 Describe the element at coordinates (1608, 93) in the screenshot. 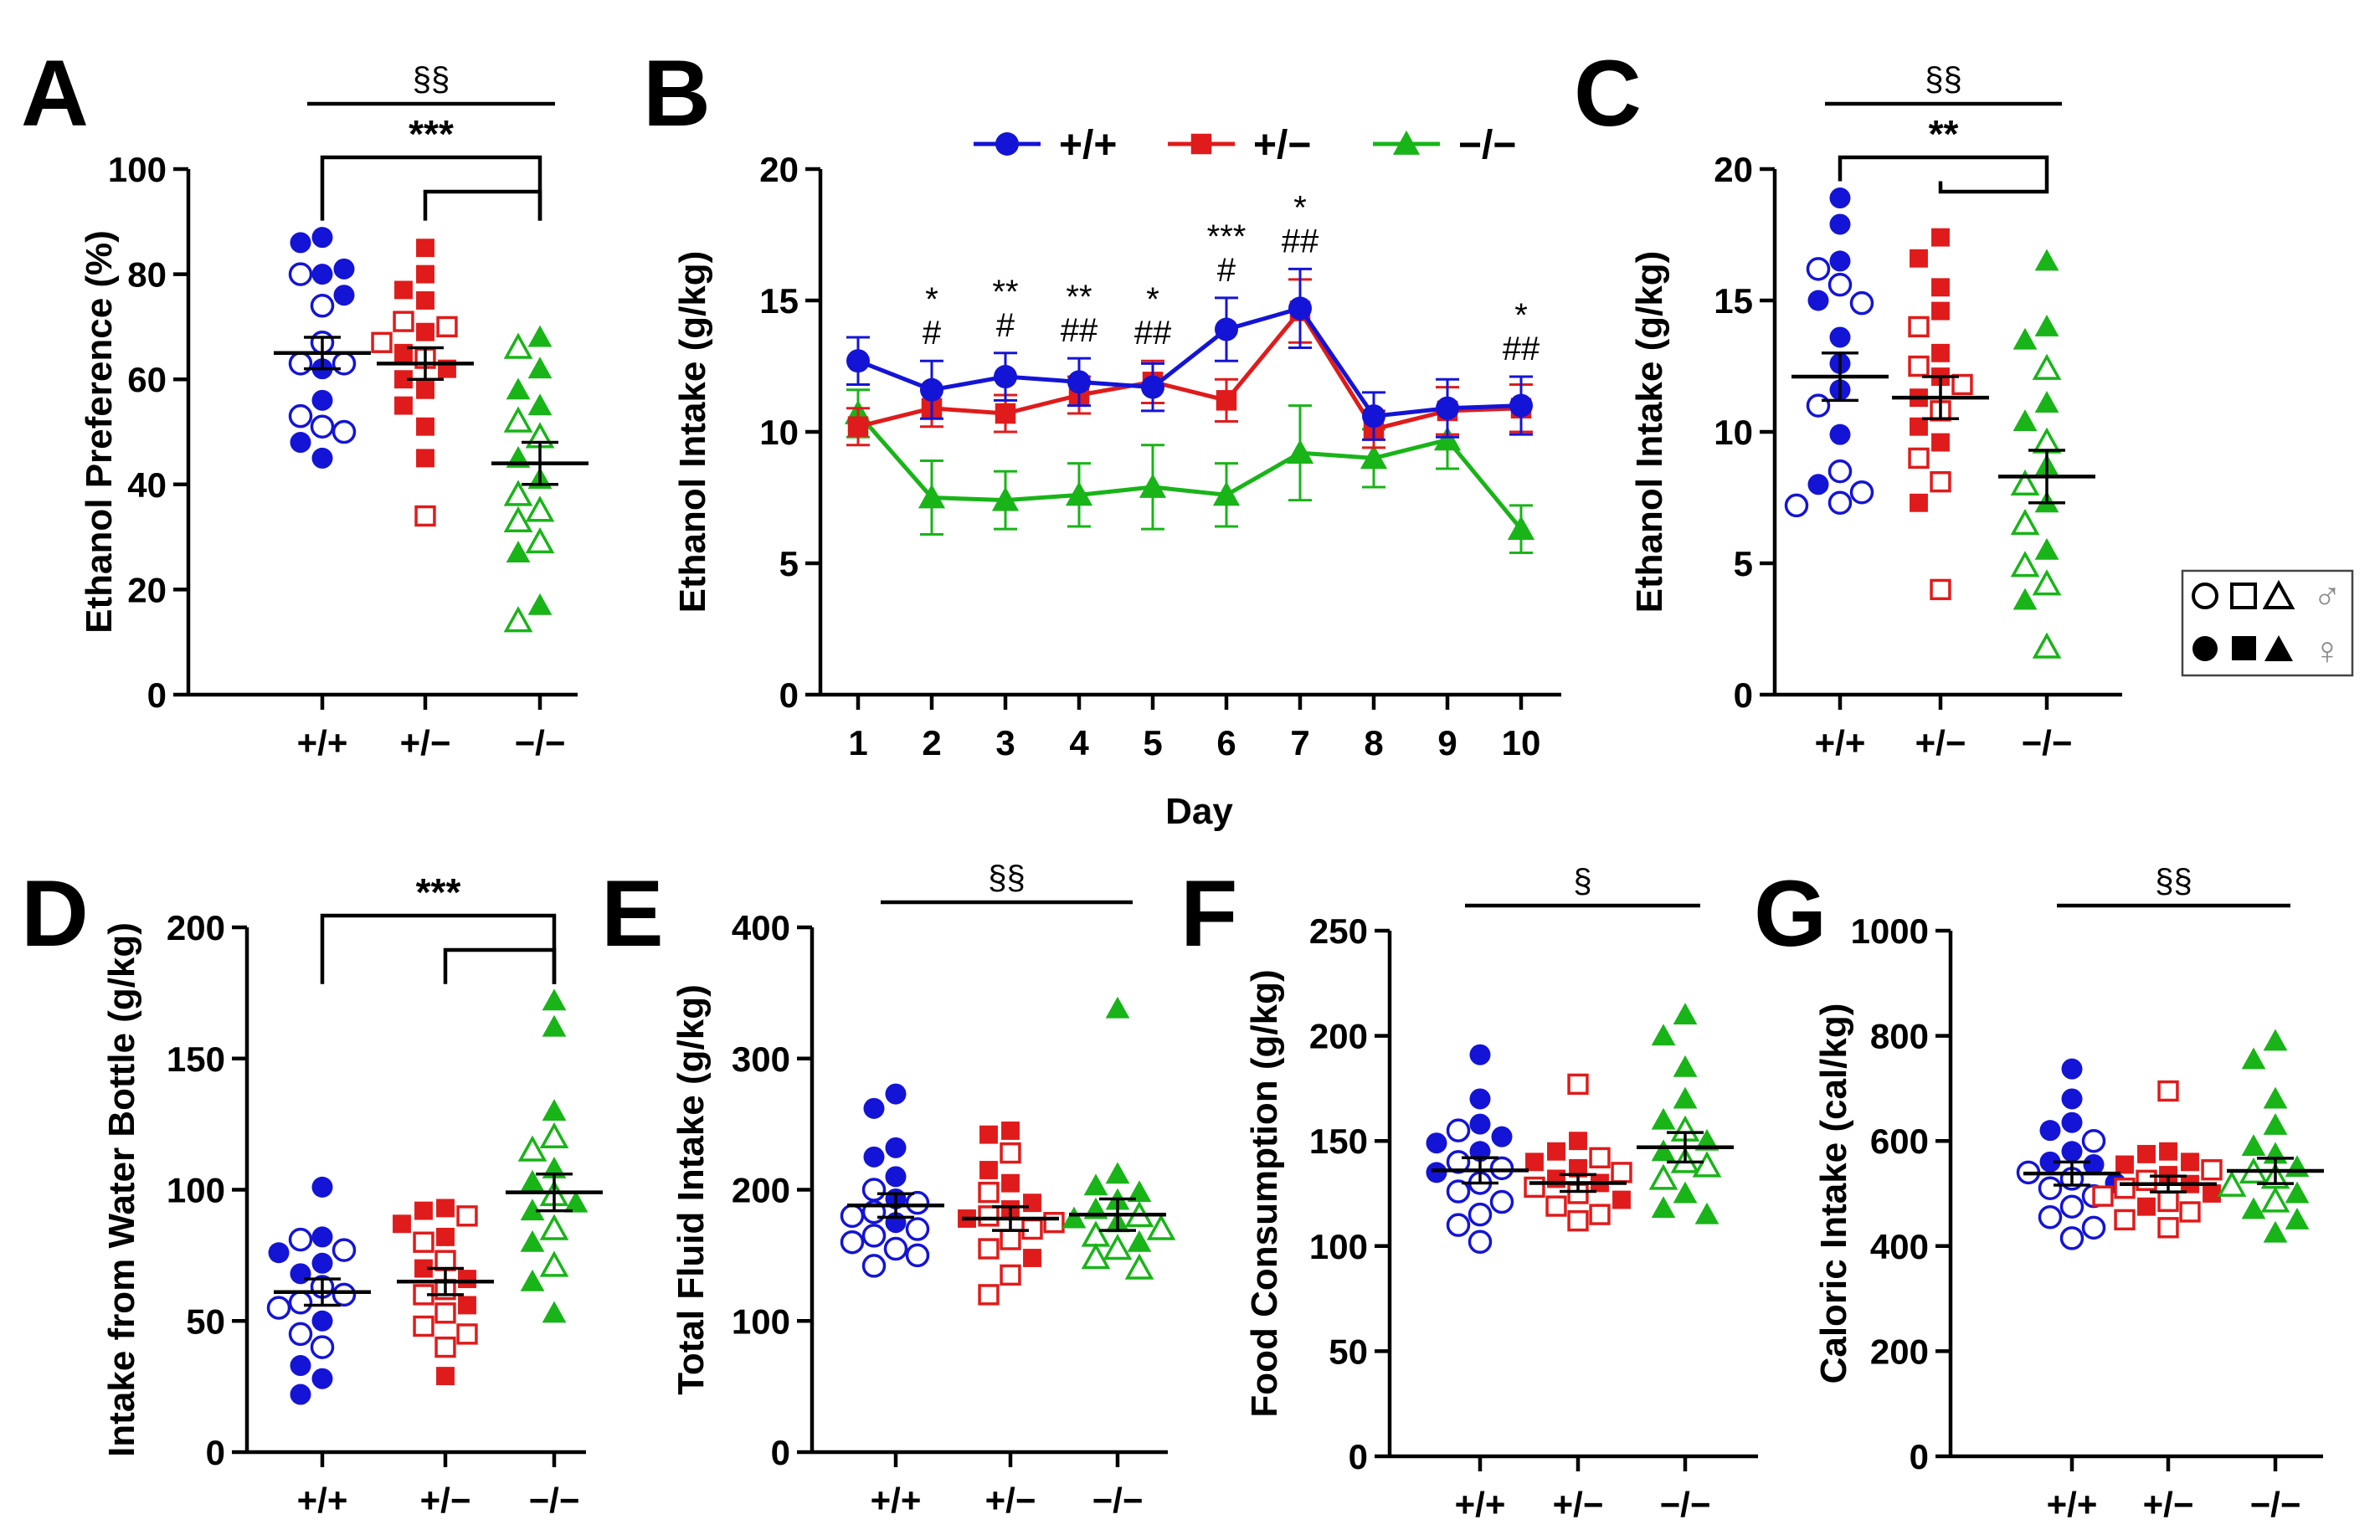

I see `panel-label: C` at that location.